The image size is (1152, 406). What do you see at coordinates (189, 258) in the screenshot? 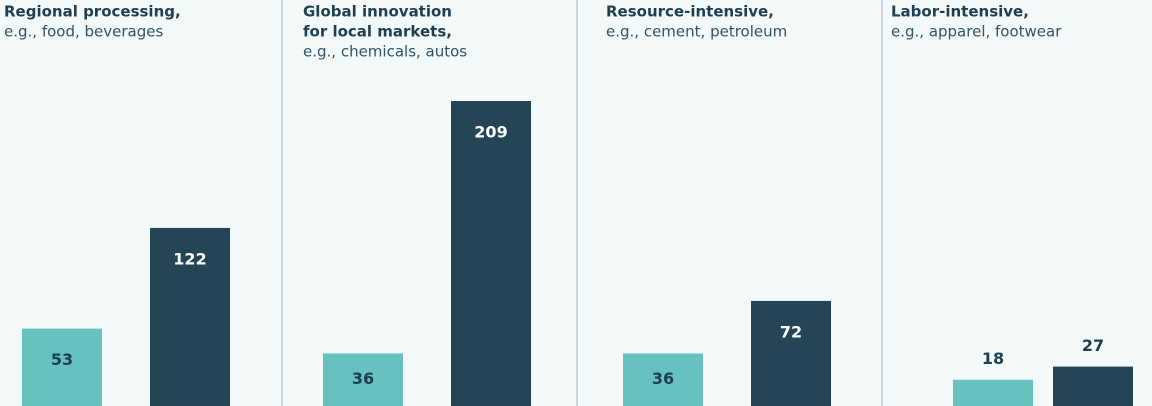
I see `value-label: 122` at bounding box center [189, 258].